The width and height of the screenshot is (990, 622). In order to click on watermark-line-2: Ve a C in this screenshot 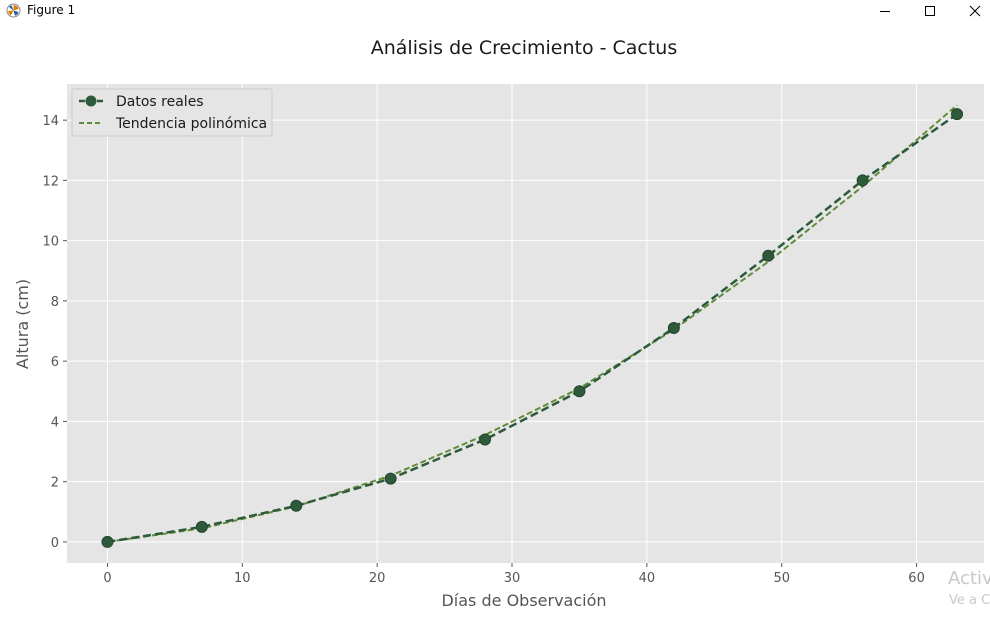, I will do `click(969, 600)`.